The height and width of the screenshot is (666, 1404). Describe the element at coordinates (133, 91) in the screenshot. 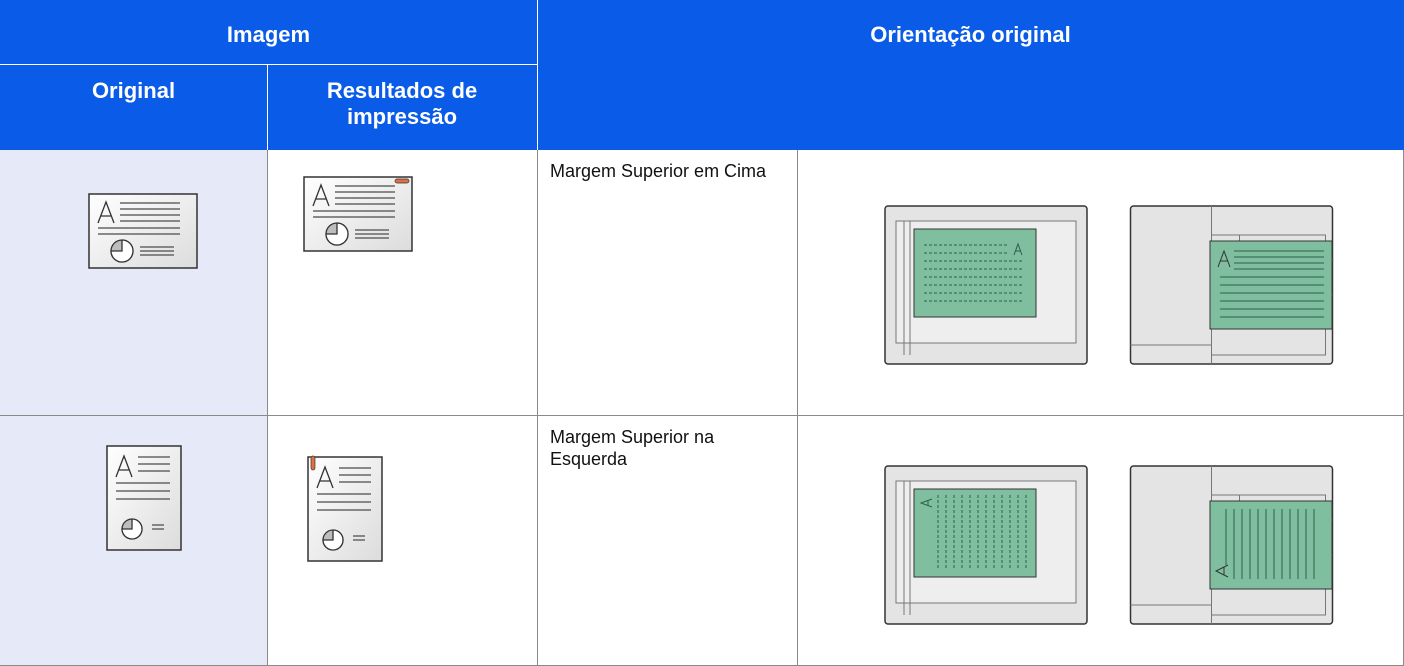

I see `header-original: Original` at that location.